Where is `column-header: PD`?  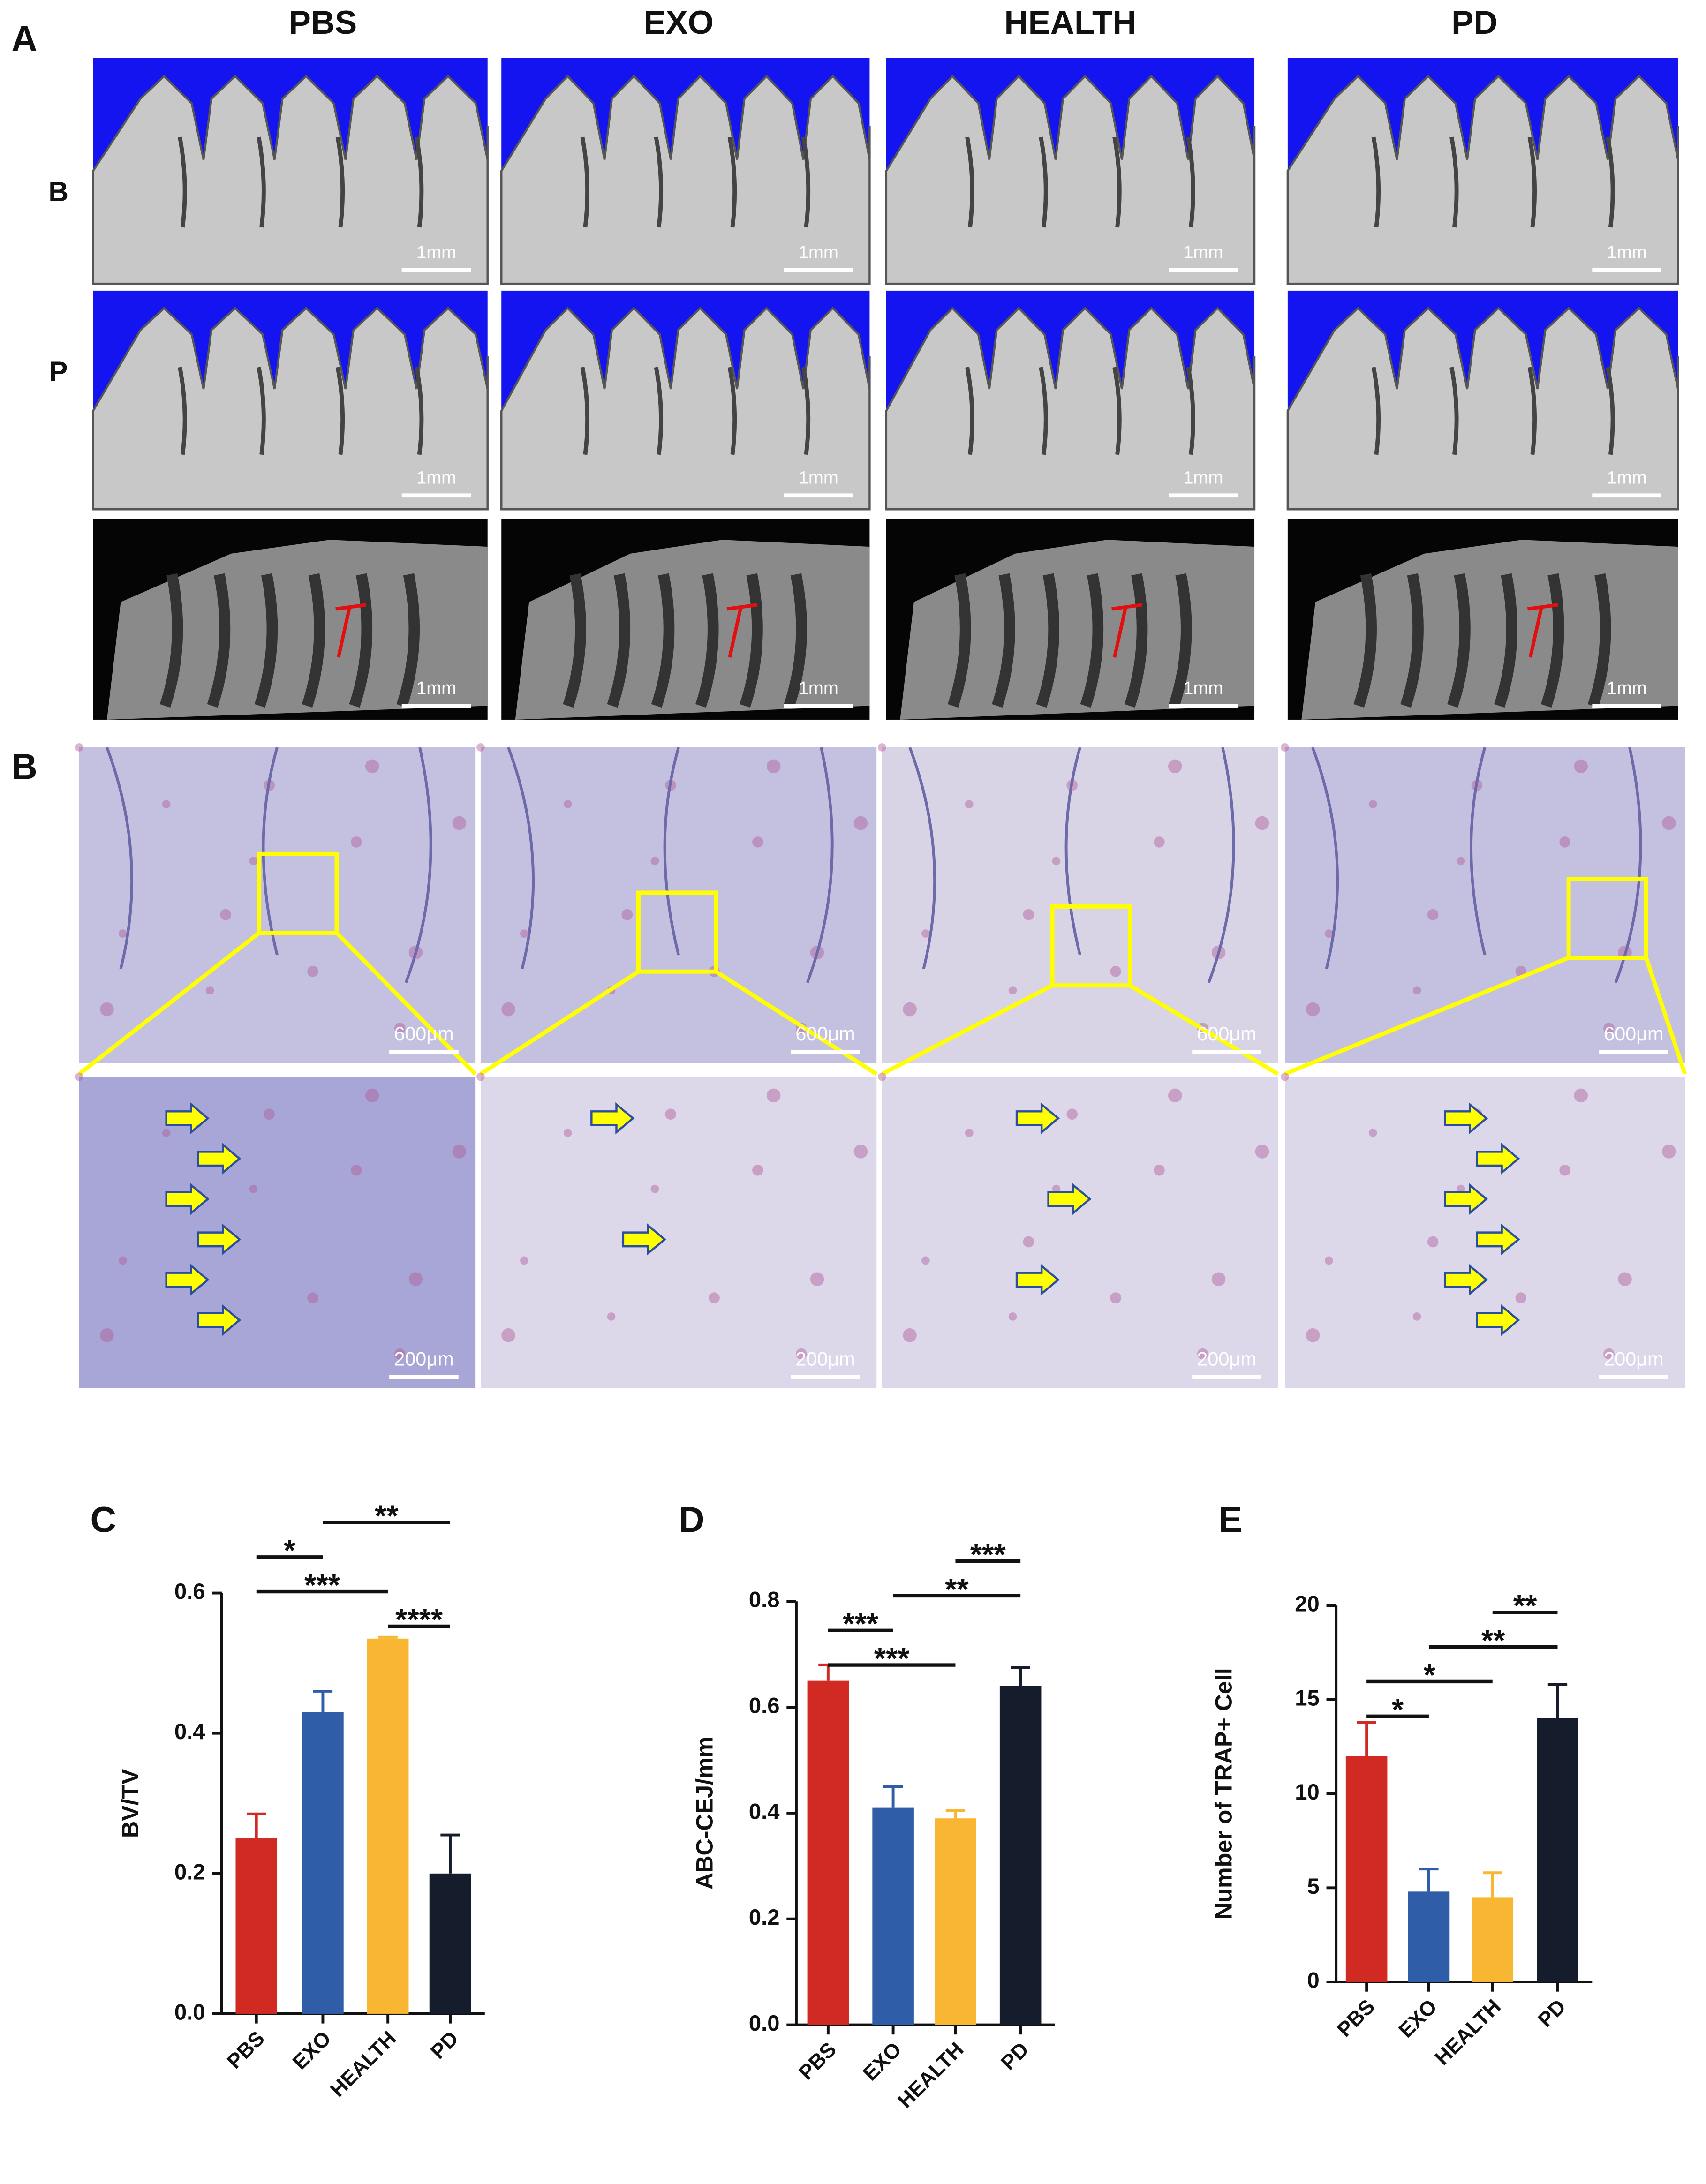
column-header: PD is located at coordinates (1474, 22).